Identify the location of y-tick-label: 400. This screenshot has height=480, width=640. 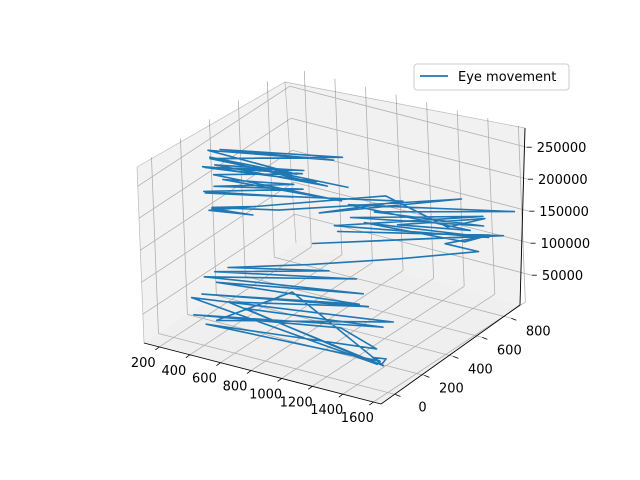
(480, 369).